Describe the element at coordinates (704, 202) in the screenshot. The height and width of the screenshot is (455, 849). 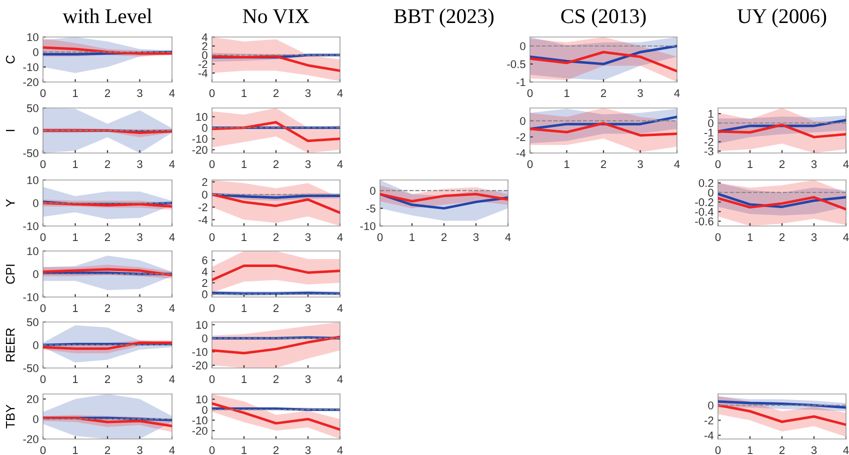
I see `y-tick-label: -0.2` at that location.